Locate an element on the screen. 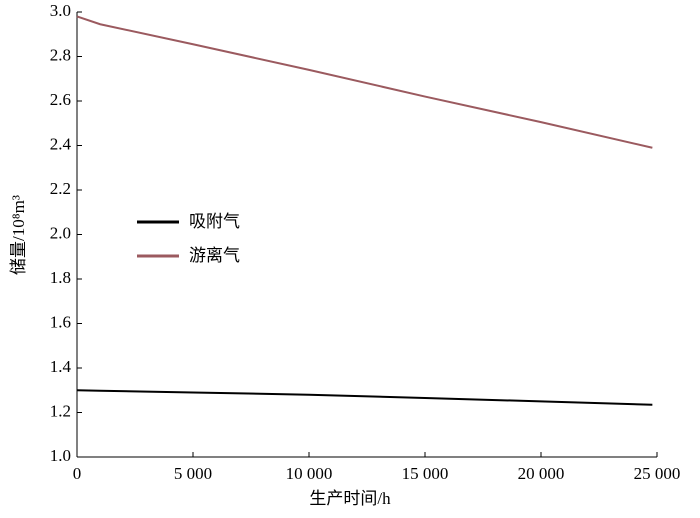  y-tick-label: 2.2 is located at coordinates (60, 188).